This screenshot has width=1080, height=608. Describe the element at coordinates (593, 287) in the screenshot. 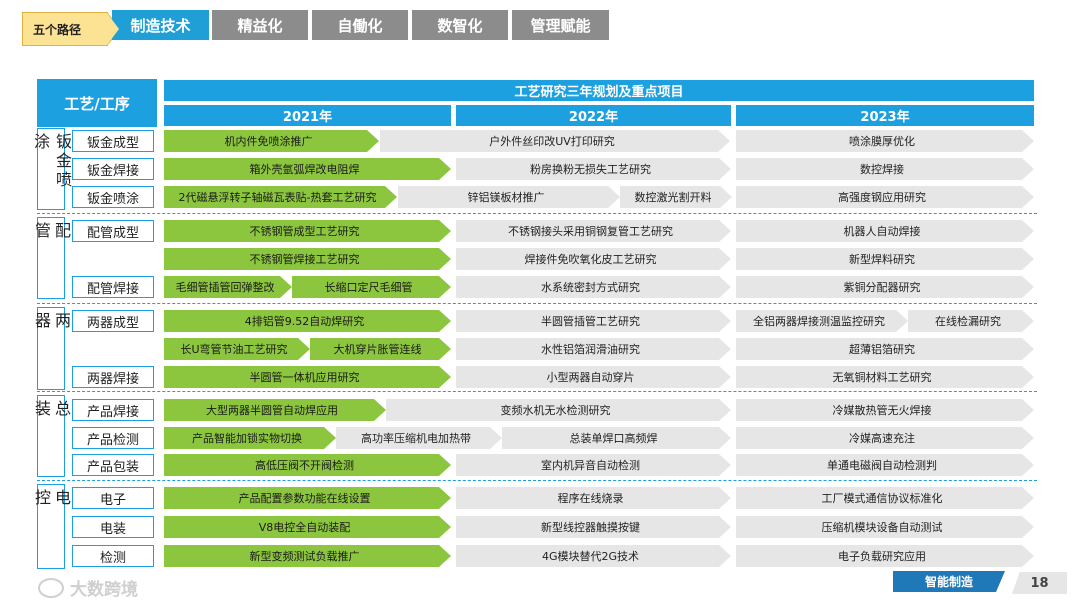

I see `project-bar: 水系统密封方式研究` at that location.